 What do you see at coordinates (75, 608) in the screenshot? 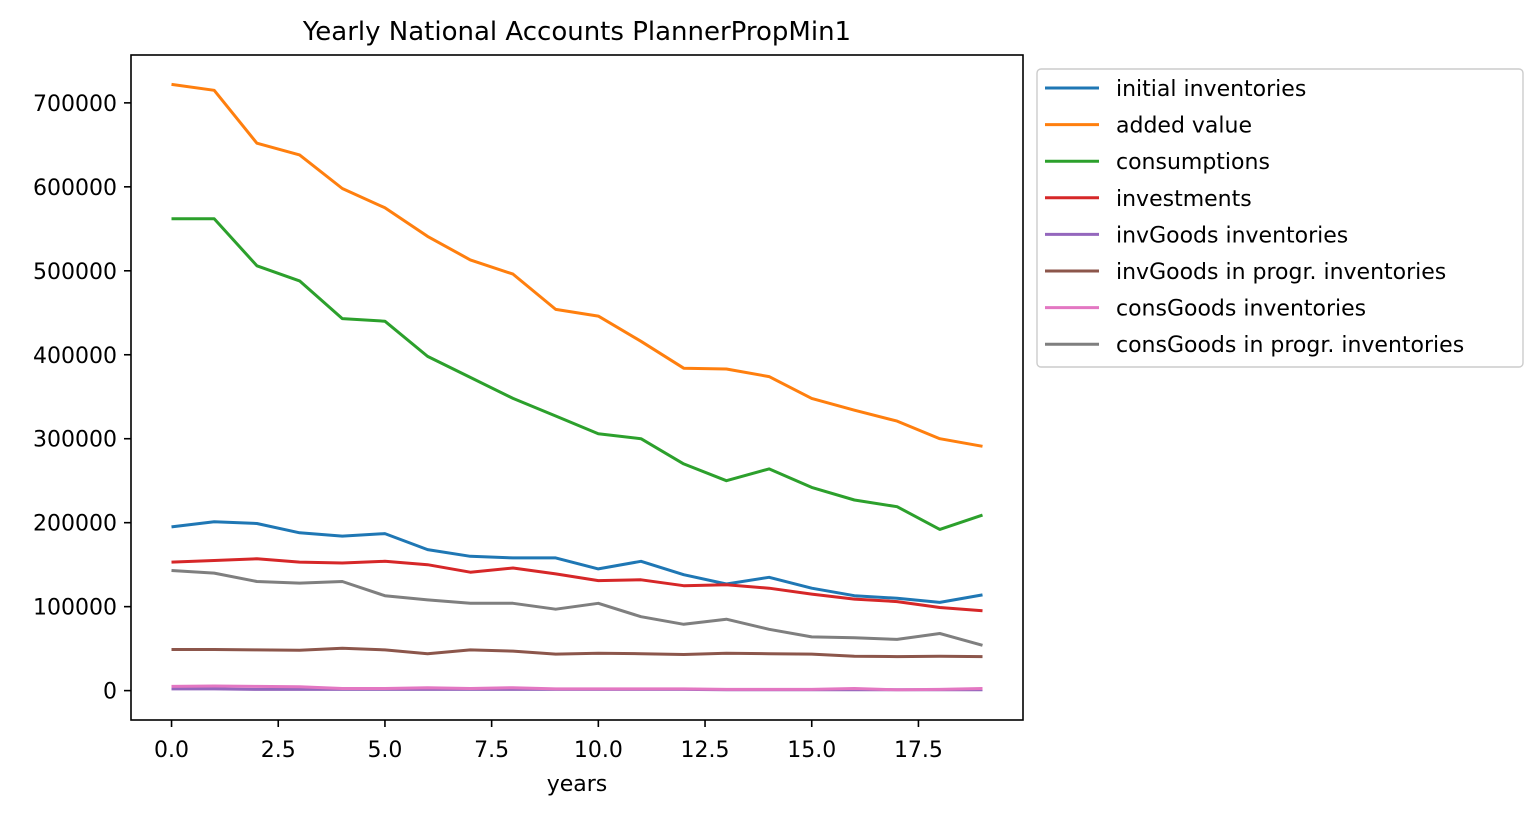
I see `y-tick-label: 100000` at bounding box center [75, 608].